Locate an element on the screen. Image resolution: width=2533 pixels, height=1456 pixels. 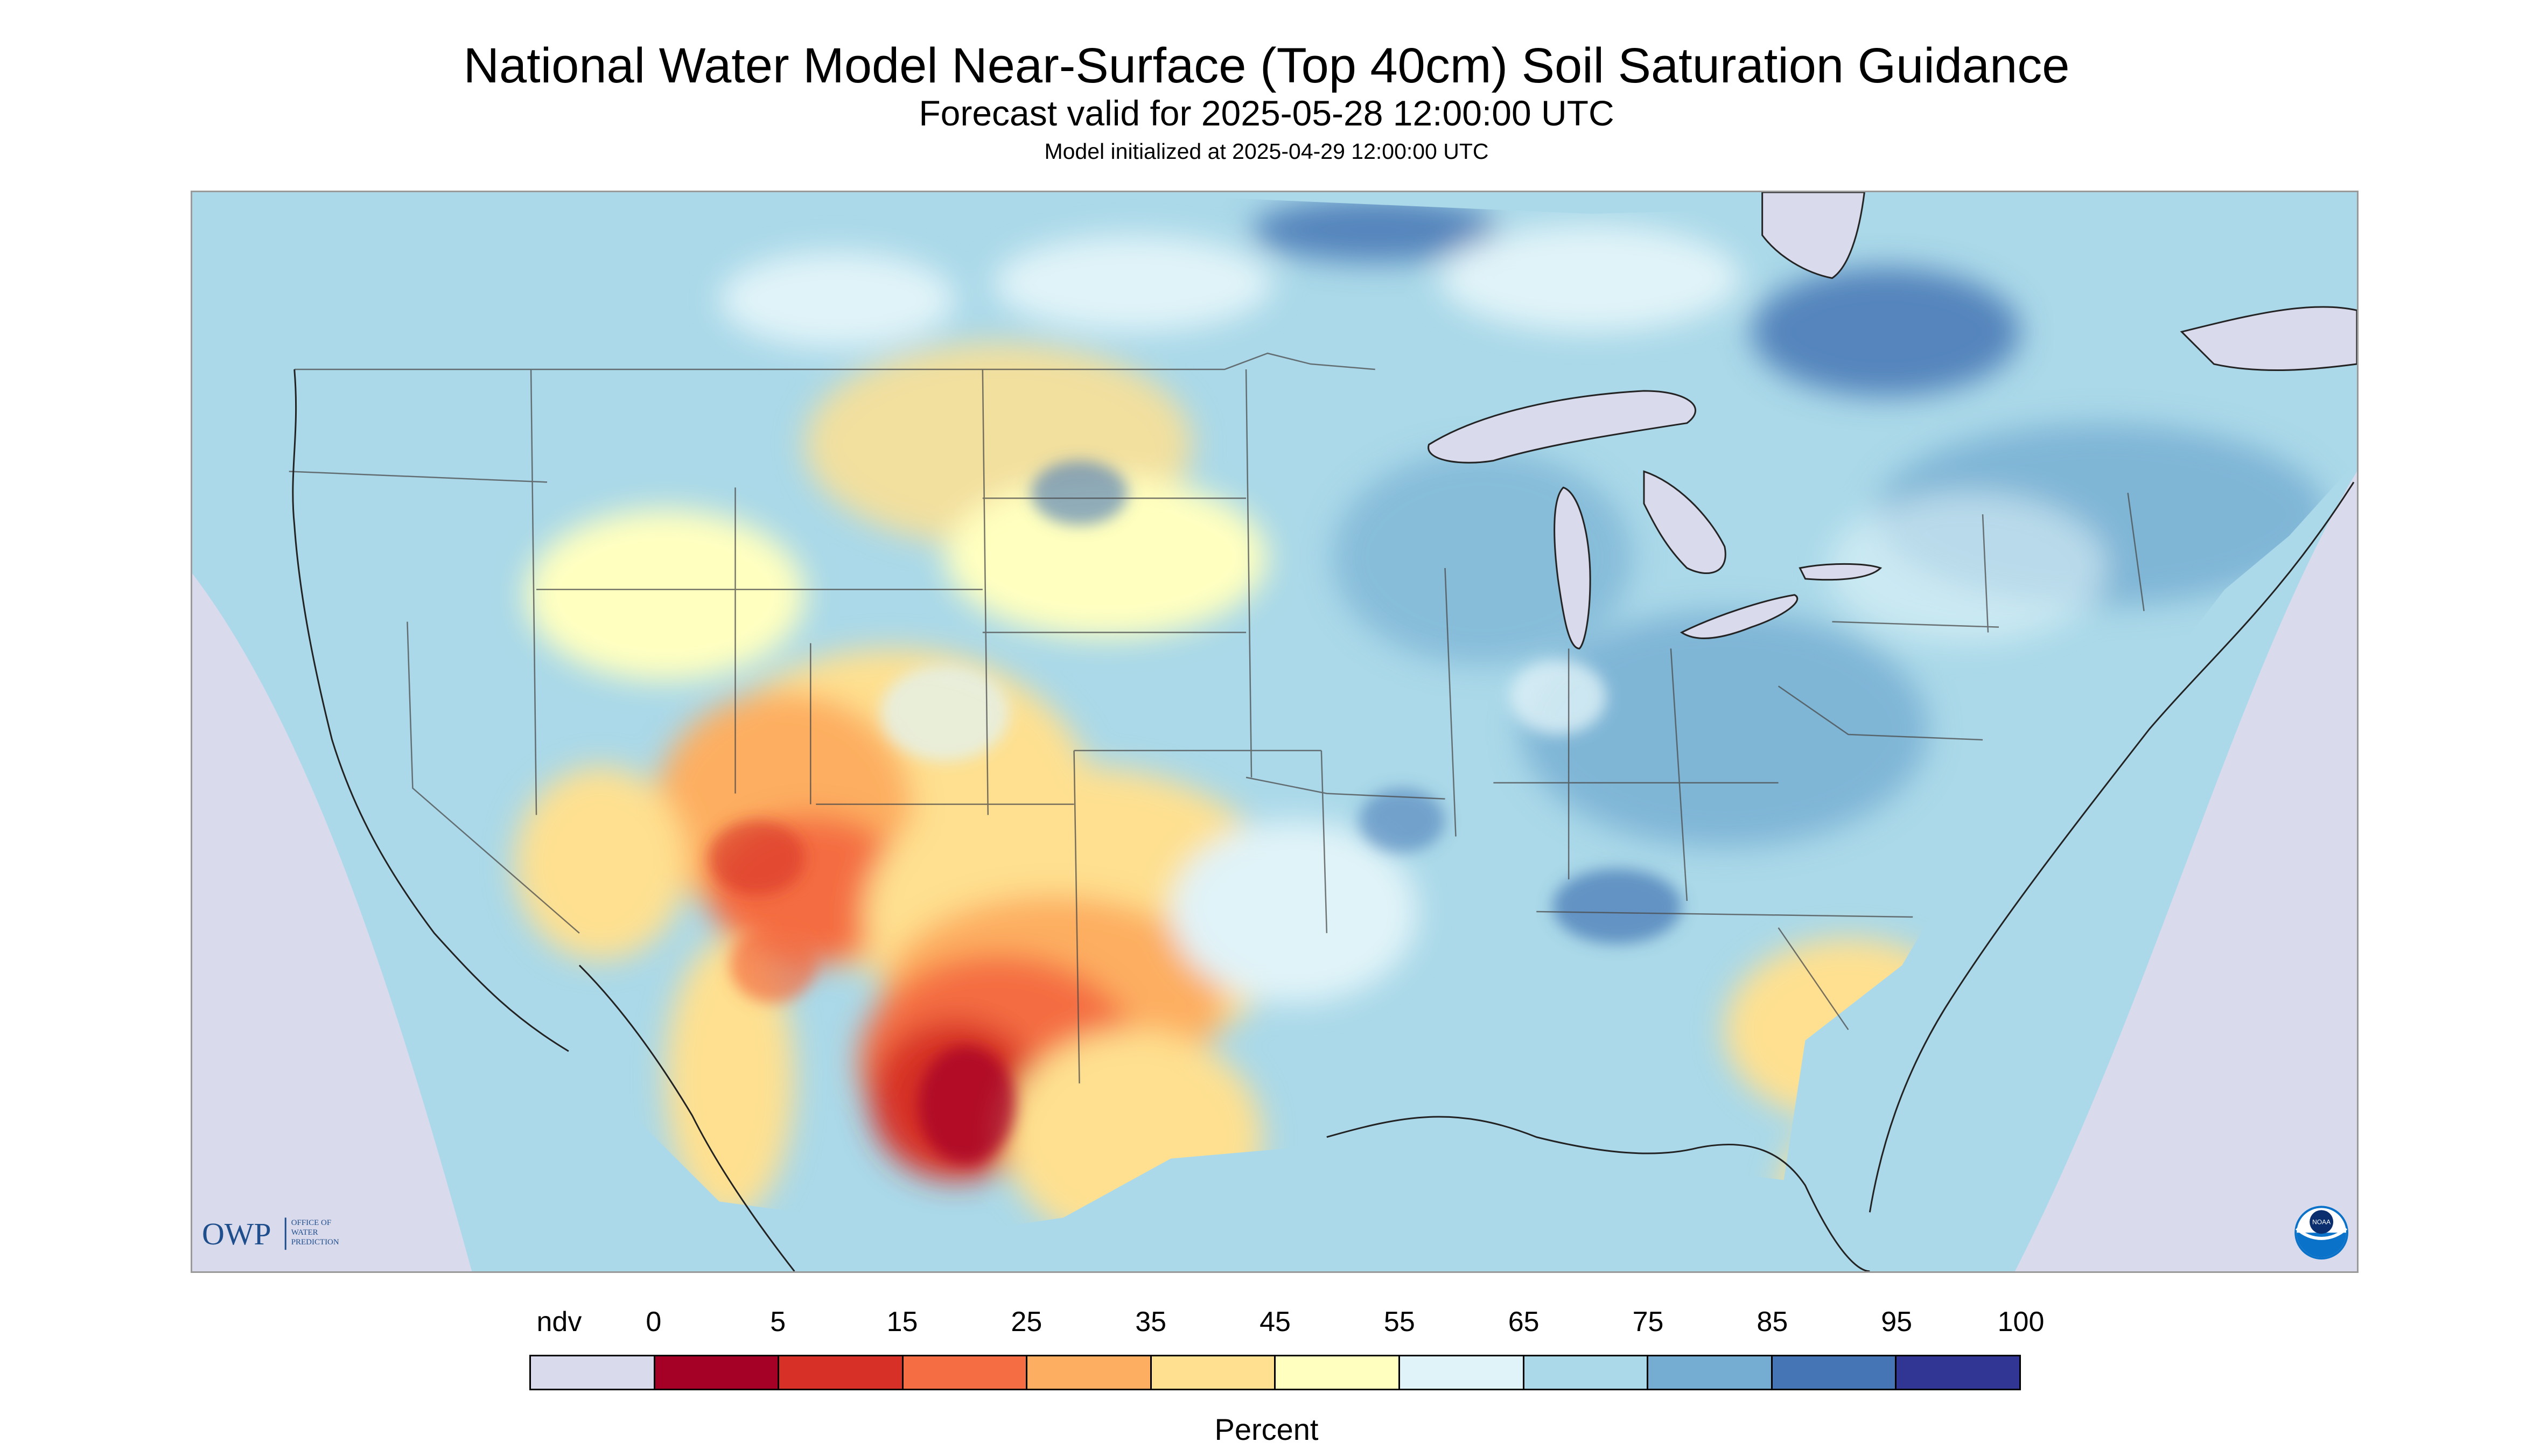
lakes-and-ocean is located at coordinates (1892, 420).